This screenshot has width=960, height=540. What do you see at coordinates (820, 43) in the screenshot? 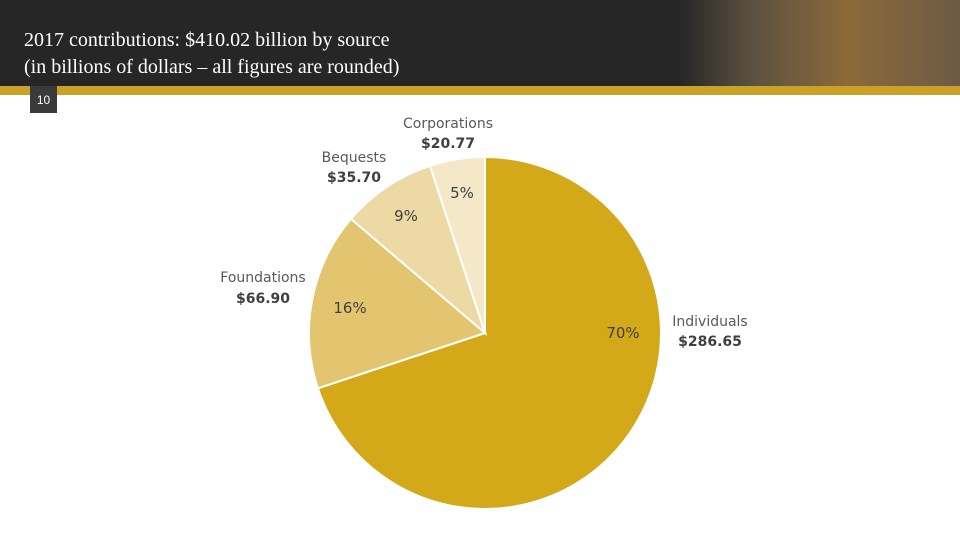
I see `header-photo` at bounding box center [820, 43].